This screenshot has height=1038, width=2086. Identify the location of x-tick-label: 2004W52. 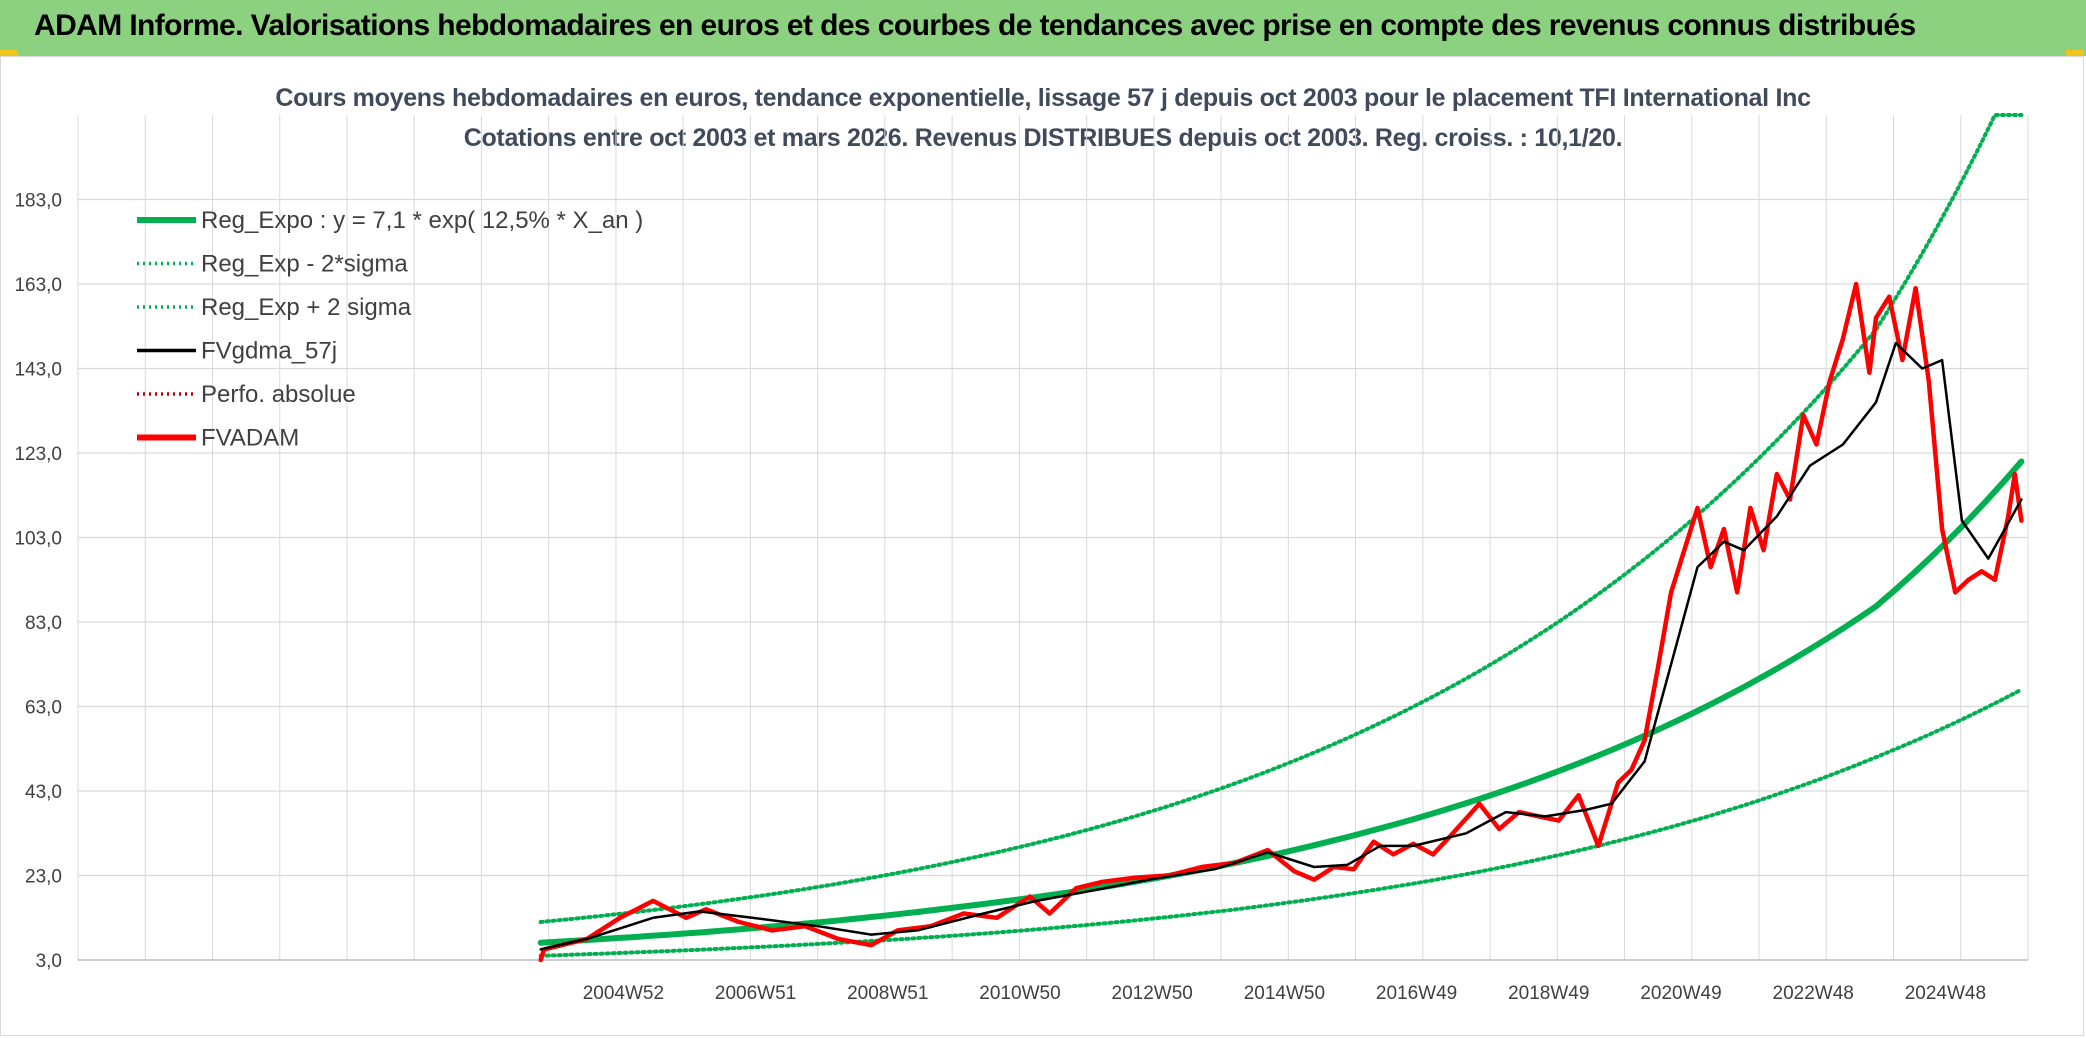
(623, 993).